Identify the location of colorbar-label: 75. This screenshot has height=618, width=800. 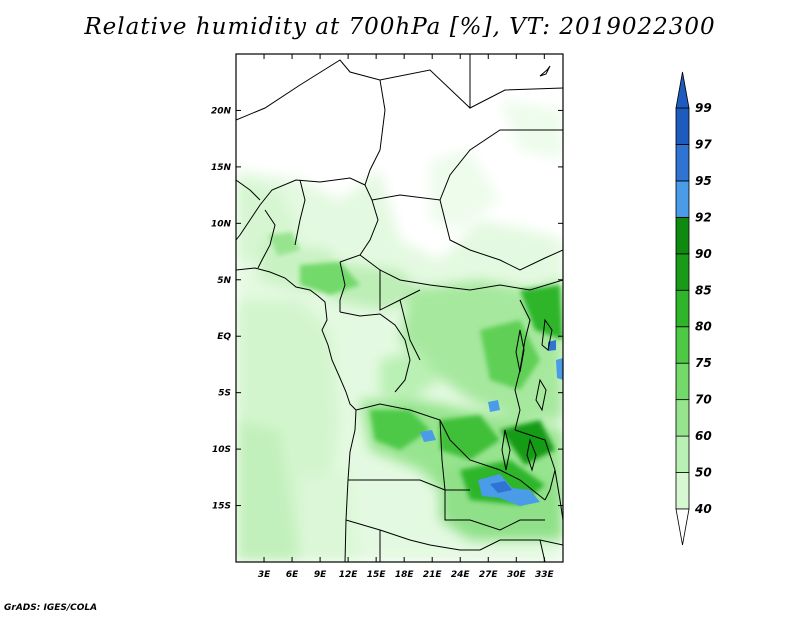
(703, 363).